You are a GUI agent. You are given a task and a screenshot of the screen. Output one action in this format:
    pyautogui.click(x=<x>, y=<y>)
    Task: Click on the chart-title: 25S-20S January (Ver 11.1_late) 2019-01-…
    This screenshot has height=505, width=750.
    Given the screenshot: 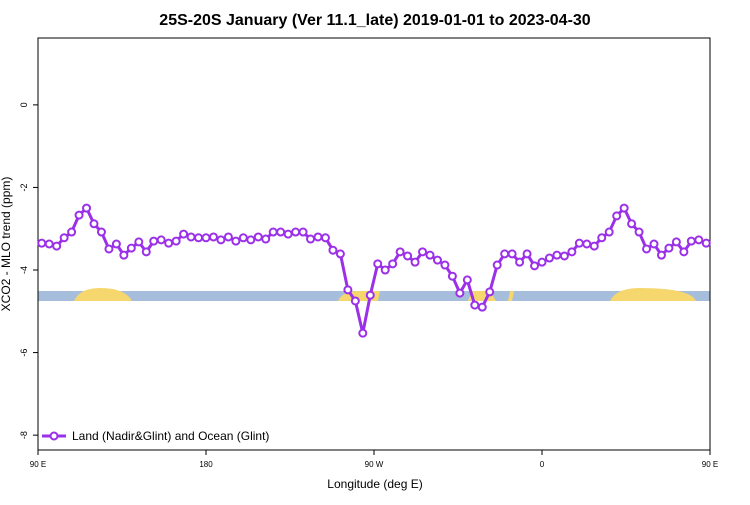 What is the action you would take?
    pyautogui.click(x=374, y=20)
    